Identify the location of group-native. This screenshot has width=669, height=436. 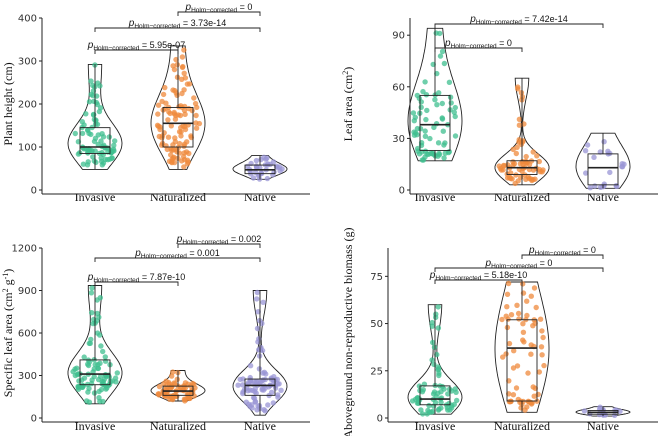
(260, 352).